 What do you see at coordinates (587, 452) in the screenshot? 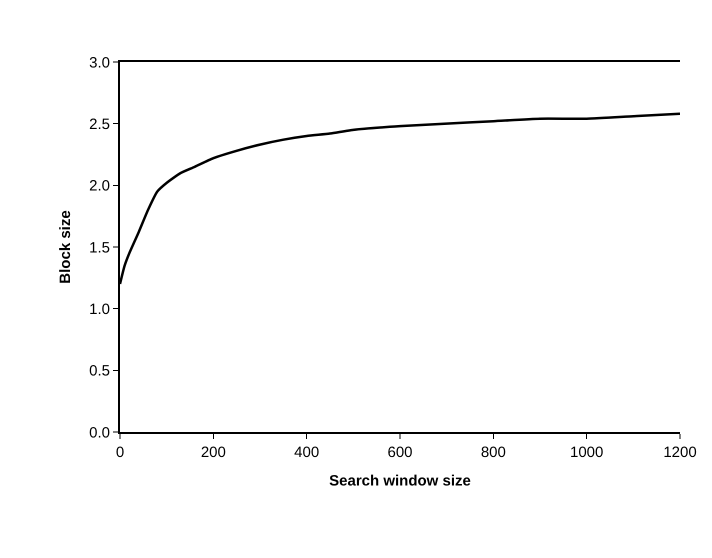
I see `x-tick-label: 1000` at bounding box center [587, 452].